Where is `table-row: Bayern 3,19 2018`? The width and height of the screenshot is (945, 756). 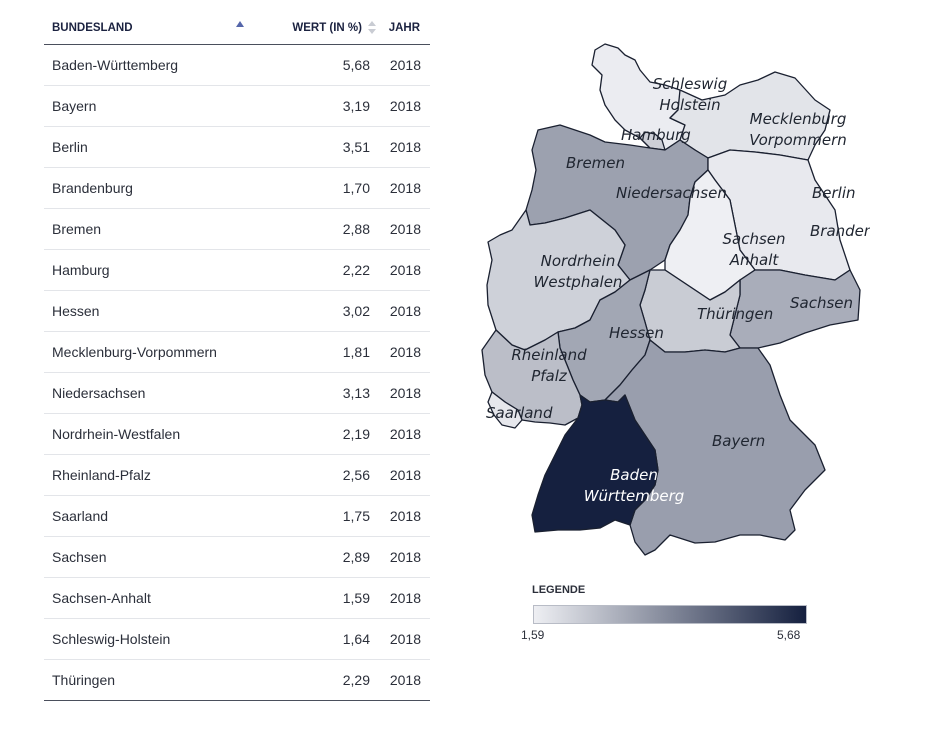
table-row: Bayern 3,19 2018 is located at coordinates (237, 106).